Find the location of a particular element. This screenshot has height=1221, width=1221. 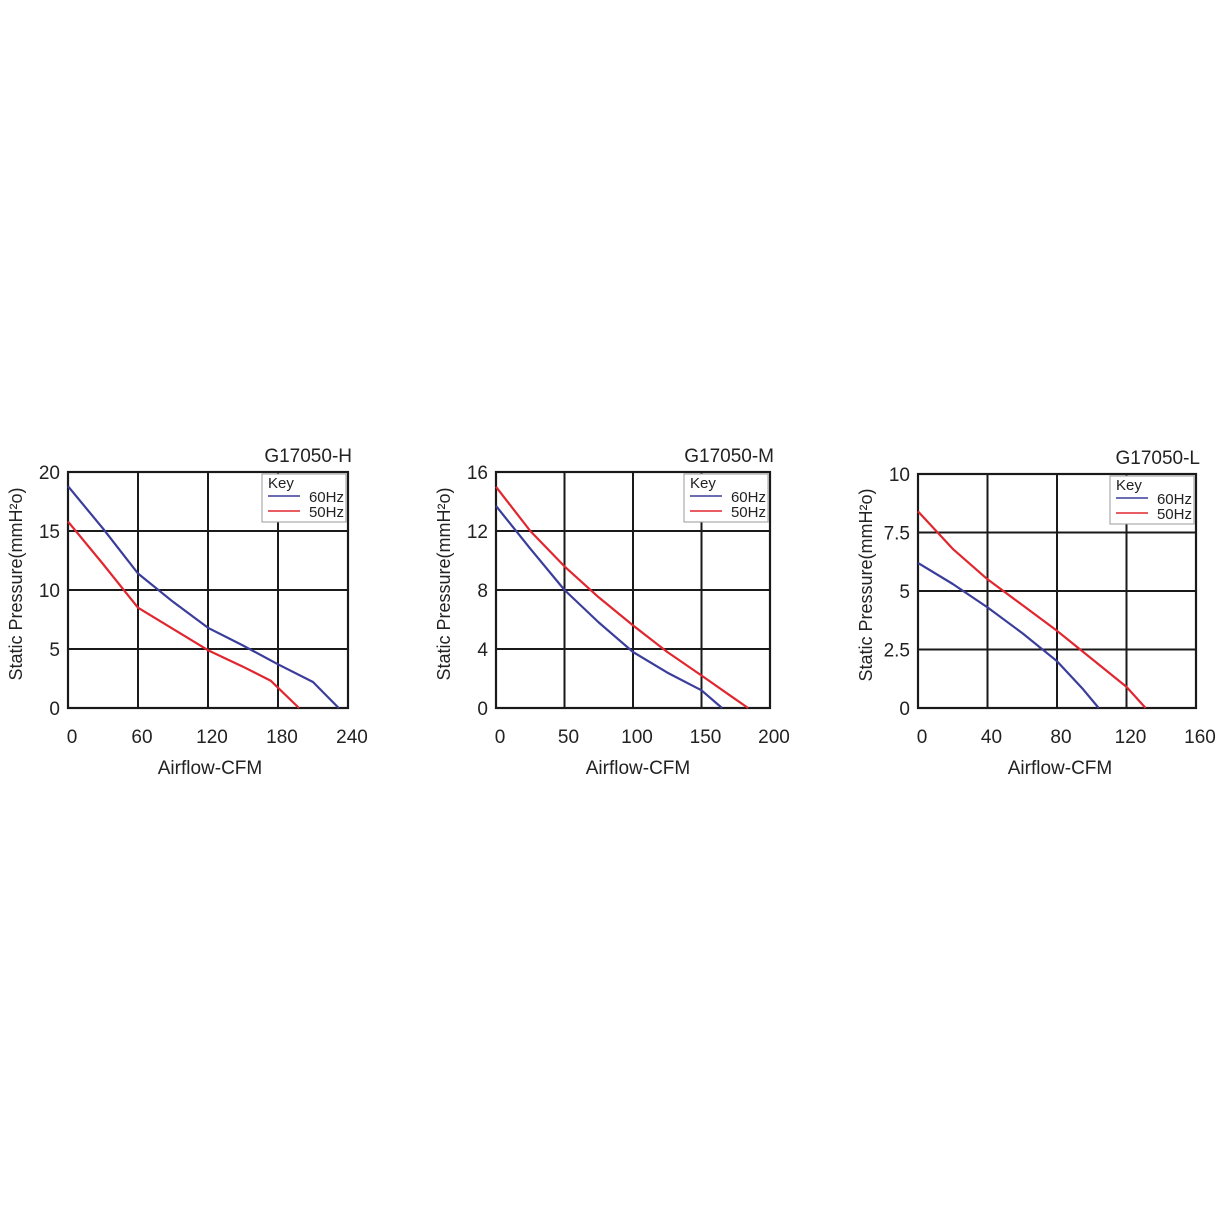

x-tick-label: 50 is located at coordinates (568, 737).